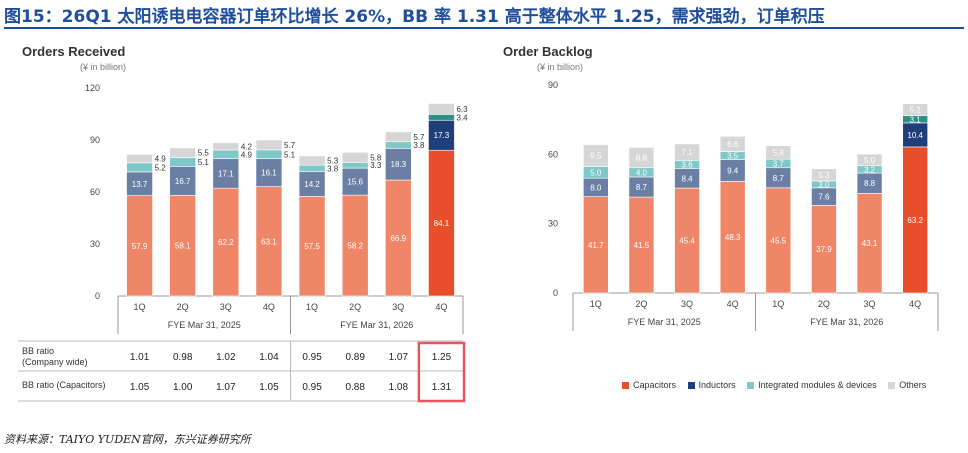  What do you see at coordinates (312, 357) in the screenshot?
I see `bb-value-0-4: 0.95` at bounding box center [312, 357].